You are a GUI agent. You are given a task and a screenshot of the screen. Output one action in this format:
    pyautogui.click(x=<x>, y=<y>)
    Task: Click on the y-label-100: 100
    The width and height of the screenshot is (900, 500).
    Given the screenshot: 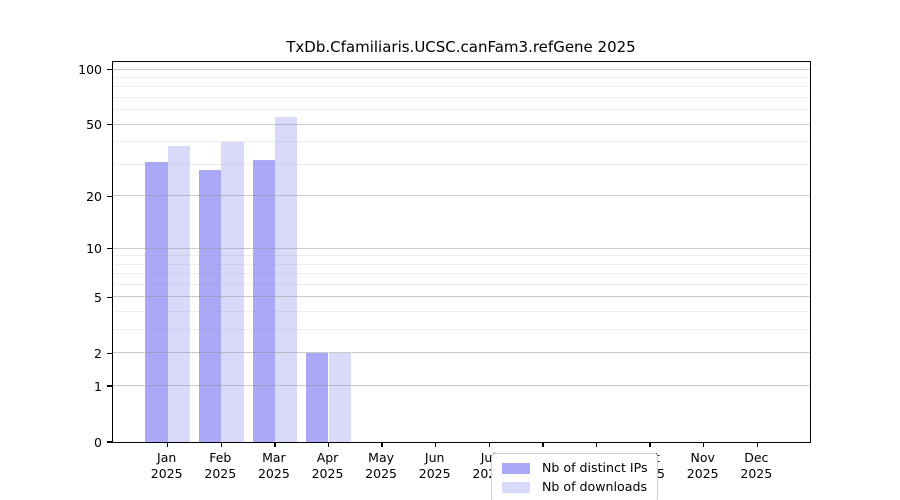 What is the action you would take?
    pyautogui.click(x=90, y=70)
    